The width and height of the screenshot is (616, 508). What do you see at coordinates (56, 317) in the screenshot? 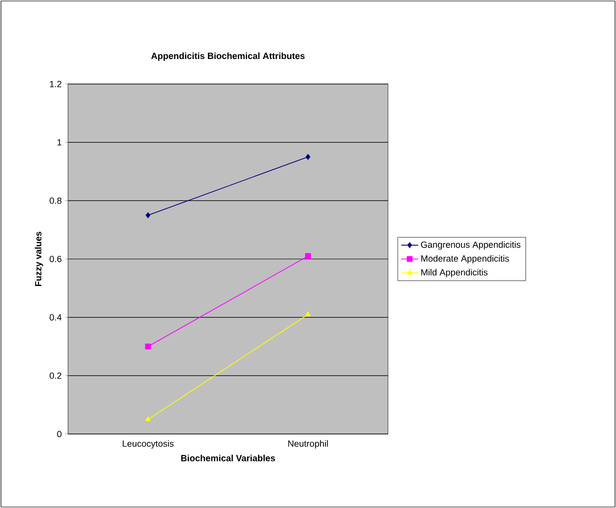
I see `y-tick-label: 0.4` at bounding box center [56, 317].